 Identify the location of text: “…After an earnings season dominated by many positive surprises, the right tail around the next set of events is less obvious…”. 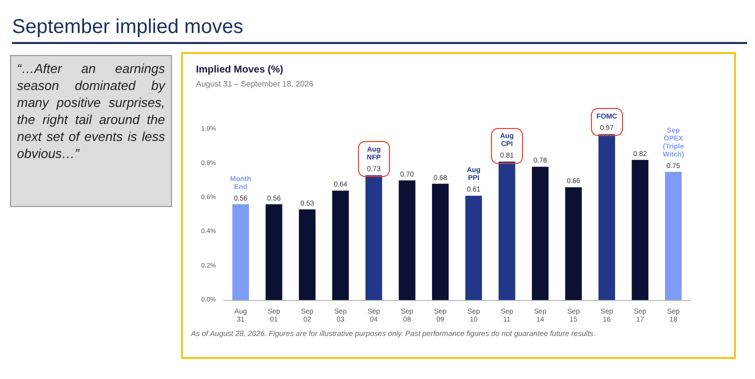
(91, 131).